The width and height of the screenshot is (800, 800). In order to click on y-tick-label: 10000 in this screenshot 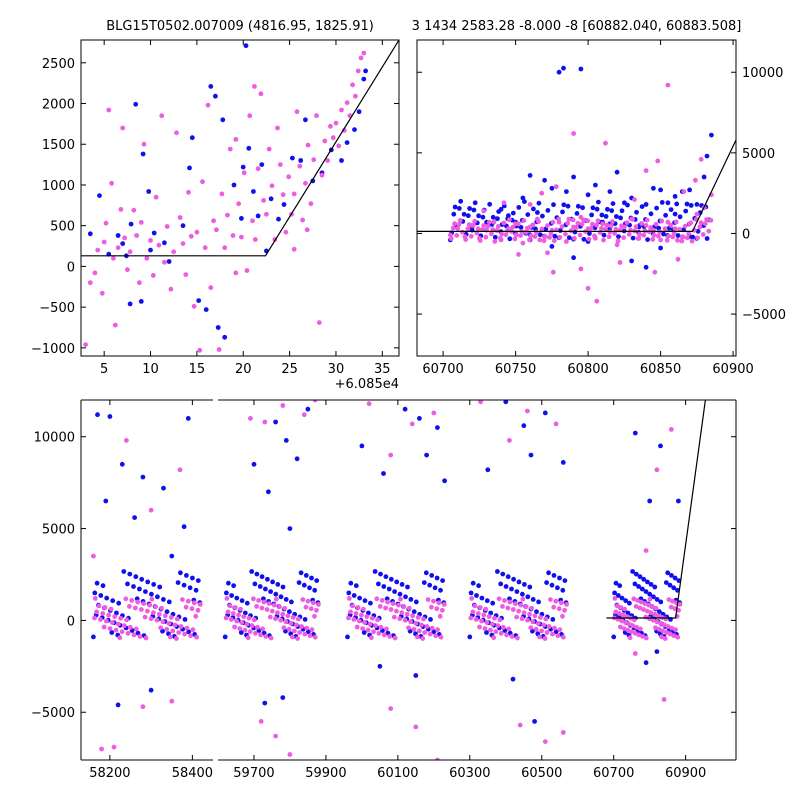, I will do `click(54, 438)`.